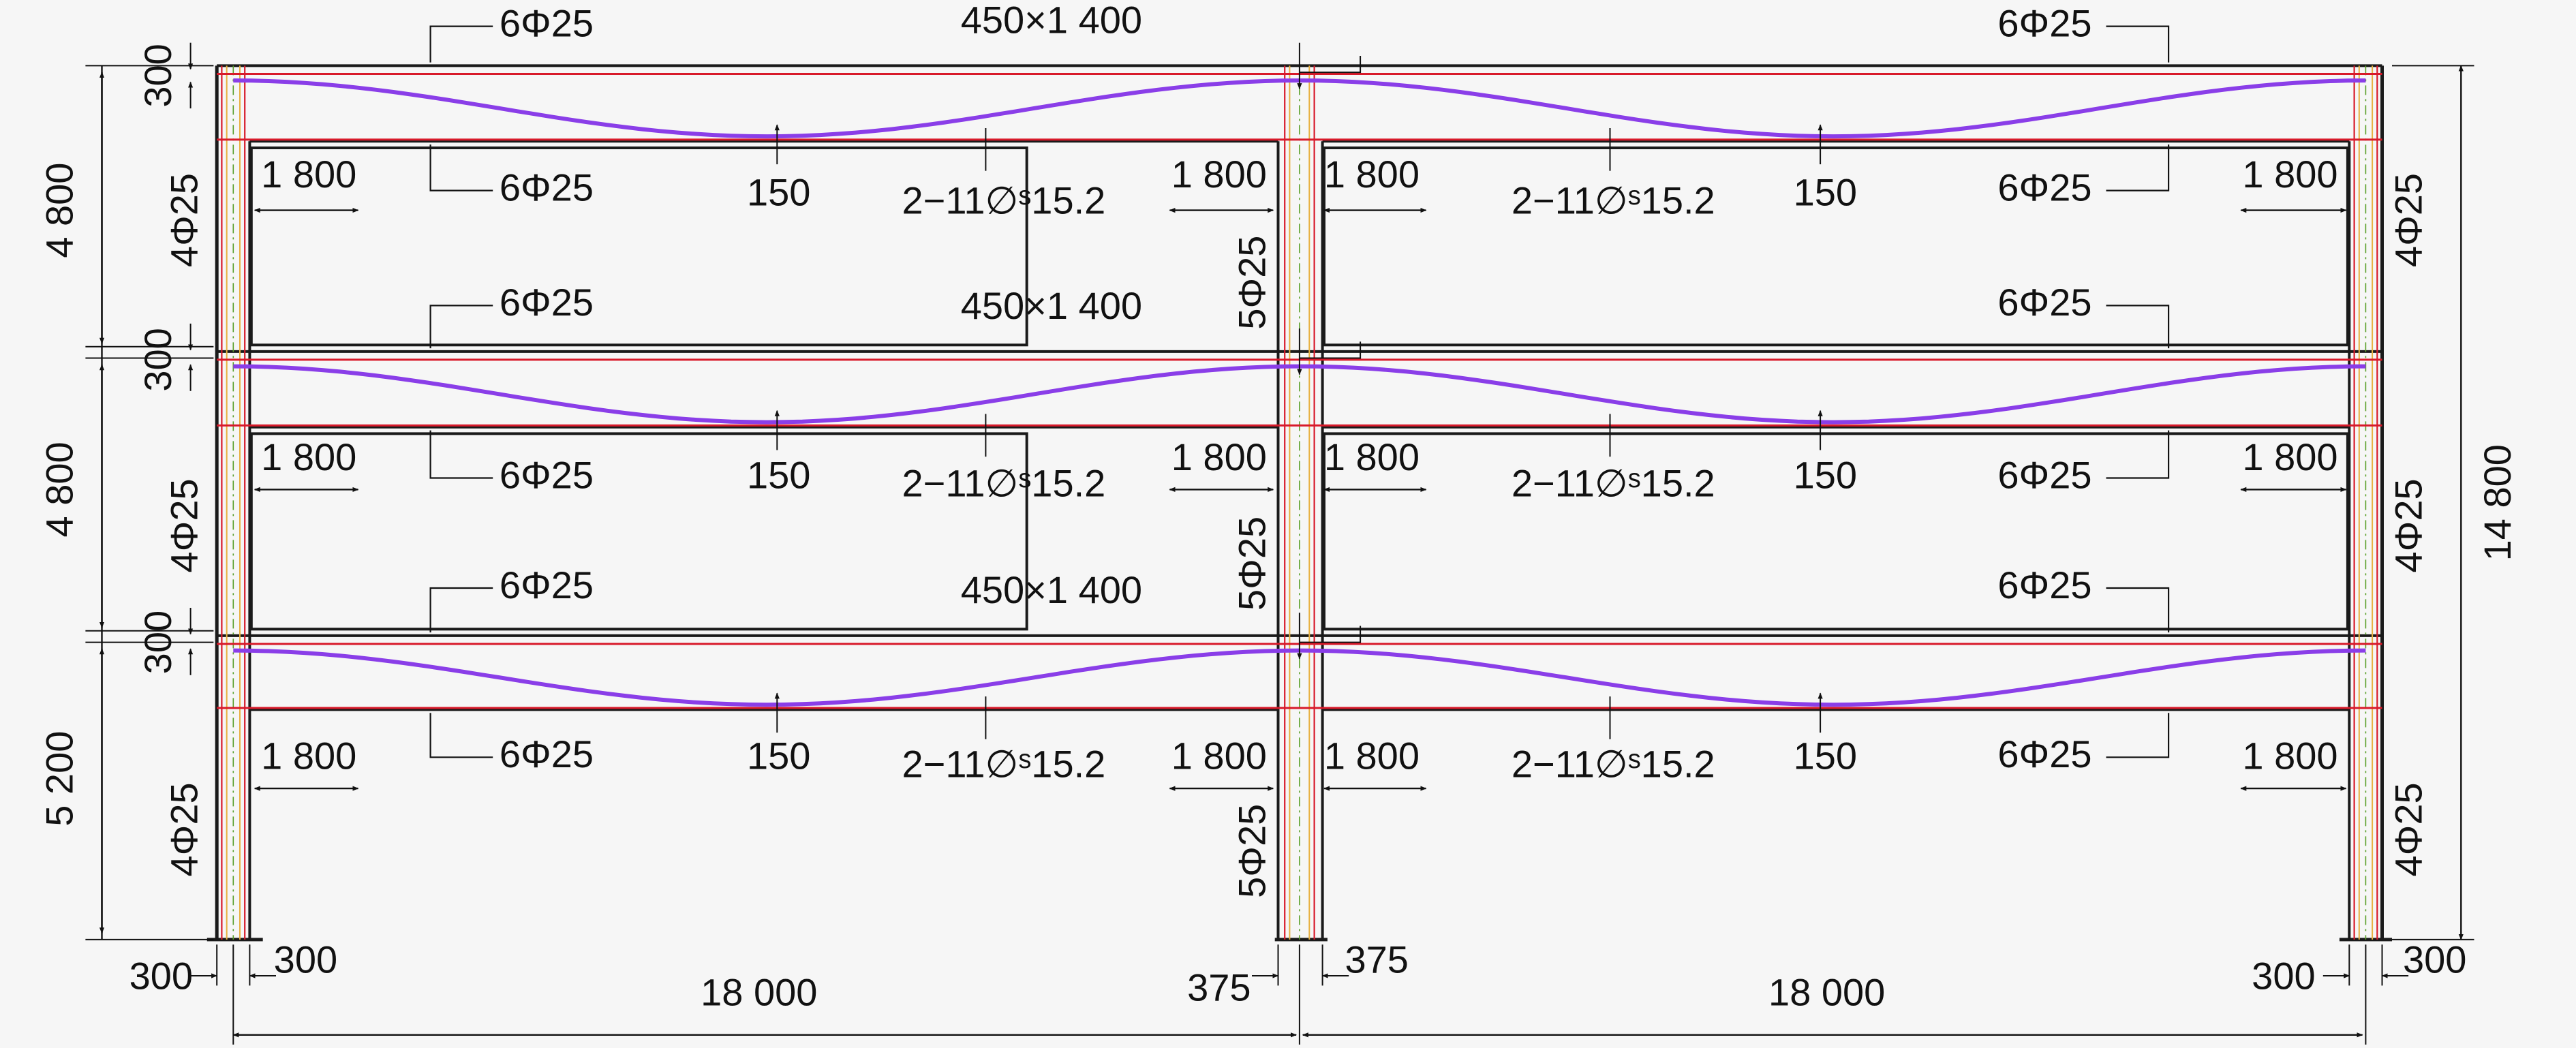  Describe the element at coordinates (2497, 502) in the screenshot. I see `total-height-label: 14 800` at that location.